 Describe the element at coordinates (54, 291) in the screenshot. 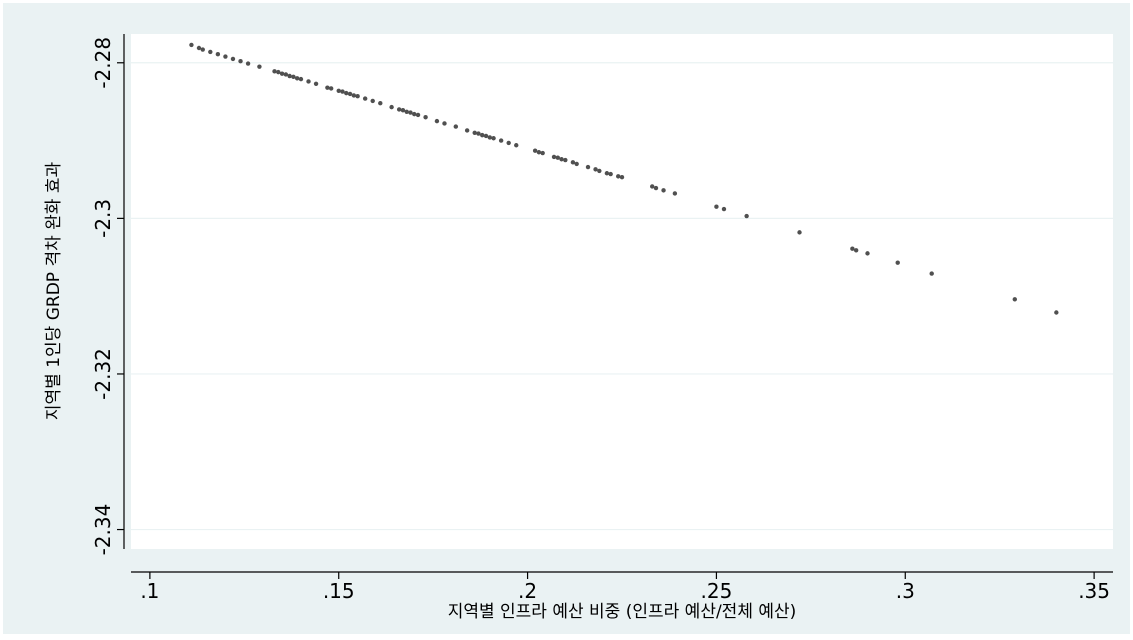

I see `y-axis-title: 지역별 1인당 GRDP 격차 완화 효과` at that location.